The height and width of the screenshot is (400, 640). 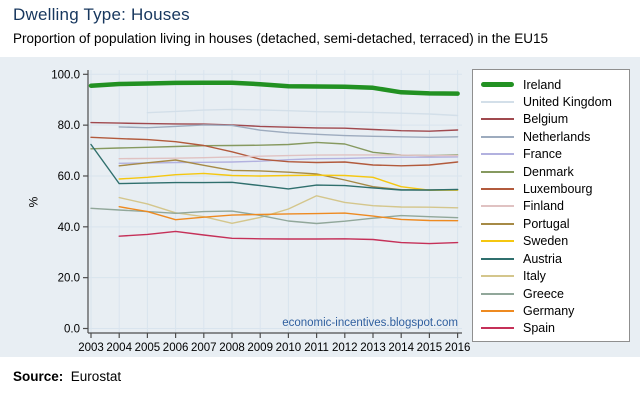 I want to click on series-line-spain, so click(x=288, y=237).